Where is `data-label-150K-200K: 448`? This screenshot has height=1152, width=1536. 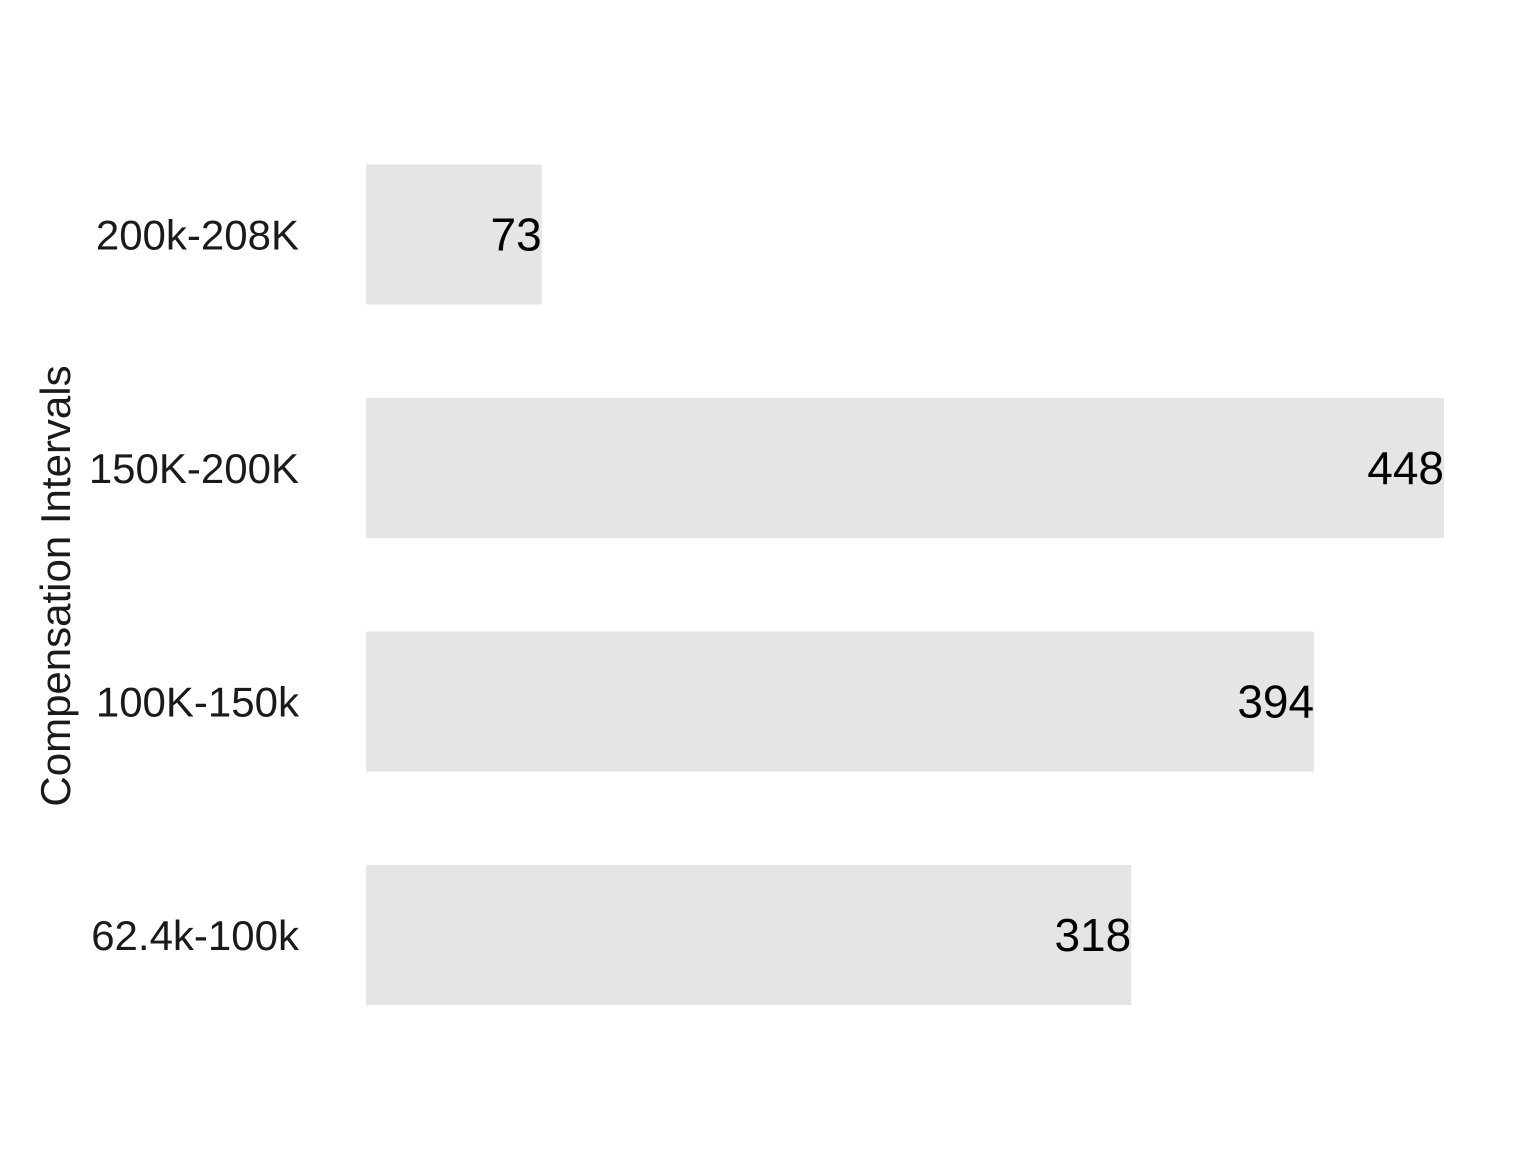 data-label-150K-200K: 448 is located at coordinates (1405, 468).